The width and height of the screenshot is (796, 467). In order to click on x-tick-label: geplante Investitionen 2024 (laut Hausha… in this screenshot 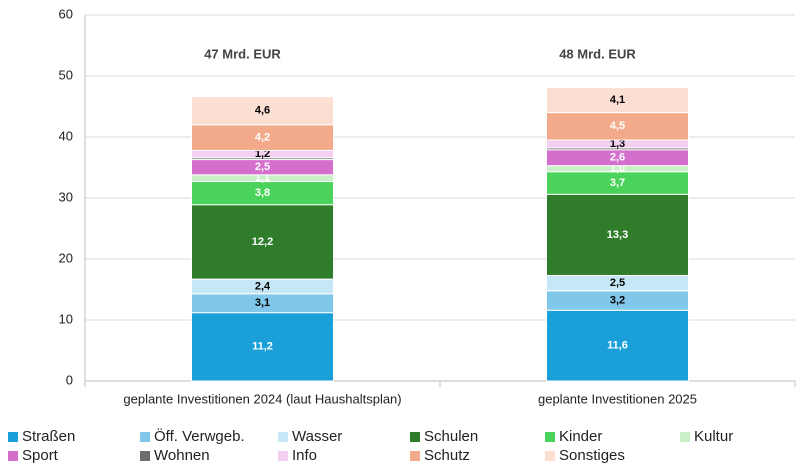, I will do `click(262, 398)`.